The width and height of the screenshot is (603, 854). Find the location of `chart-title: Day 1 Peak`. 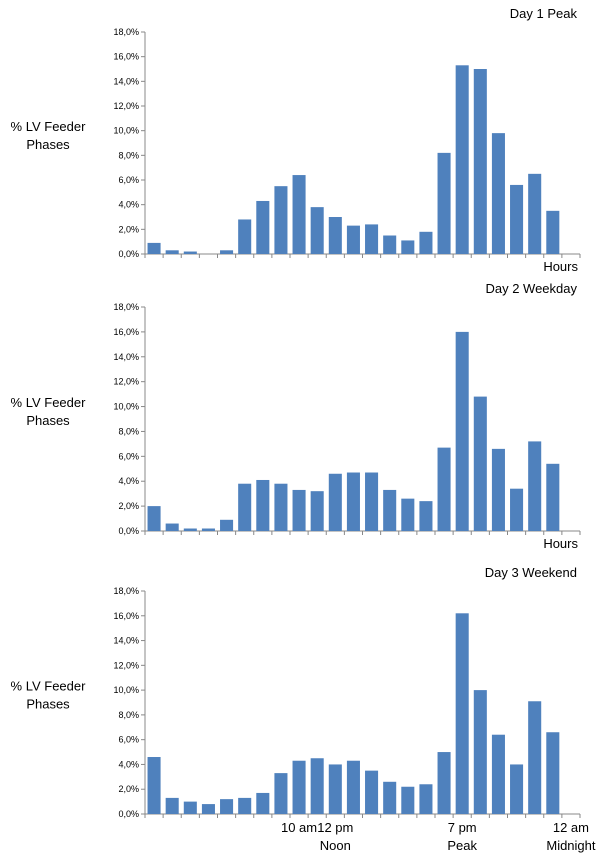

chart-title: Day 1 Peak is located at coordinates (544, 13).